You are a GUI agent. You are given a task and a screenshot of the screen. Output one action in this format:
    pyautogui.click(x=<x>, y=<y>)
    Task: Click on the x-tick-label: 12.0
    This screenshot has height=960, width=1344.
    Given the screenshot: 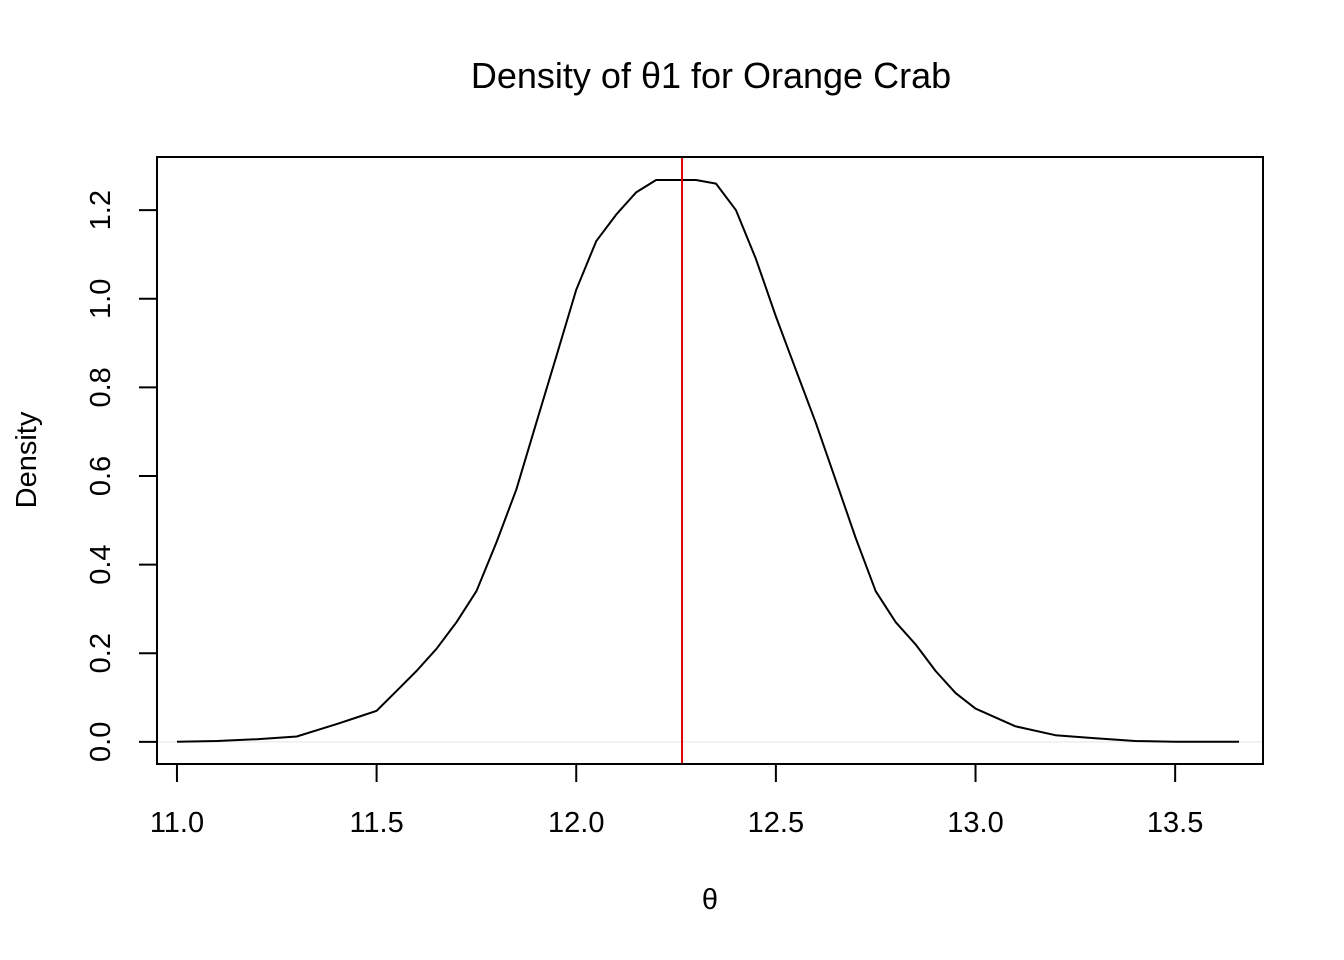 What is the action you would take?
    pyautogui.click(x=576, y=823)
    